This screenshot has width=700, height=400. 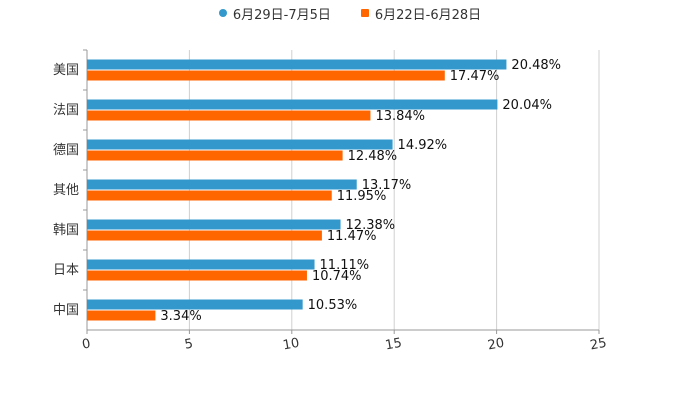 I want to click on data-label-series-1-1: 20.04%, so click(x=527, y=105).